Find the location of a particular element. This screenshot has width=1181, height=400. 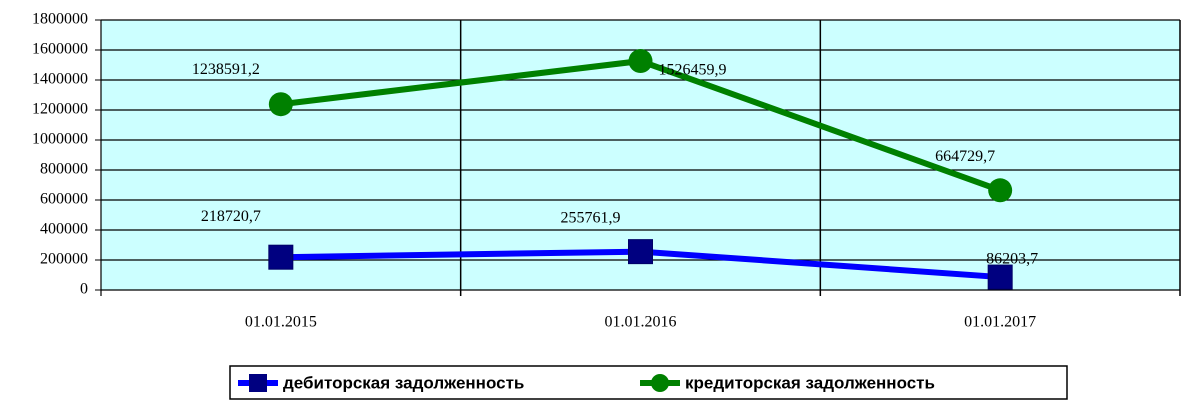

y-tick-label: 1200000 is located at coordinates (60, 109).